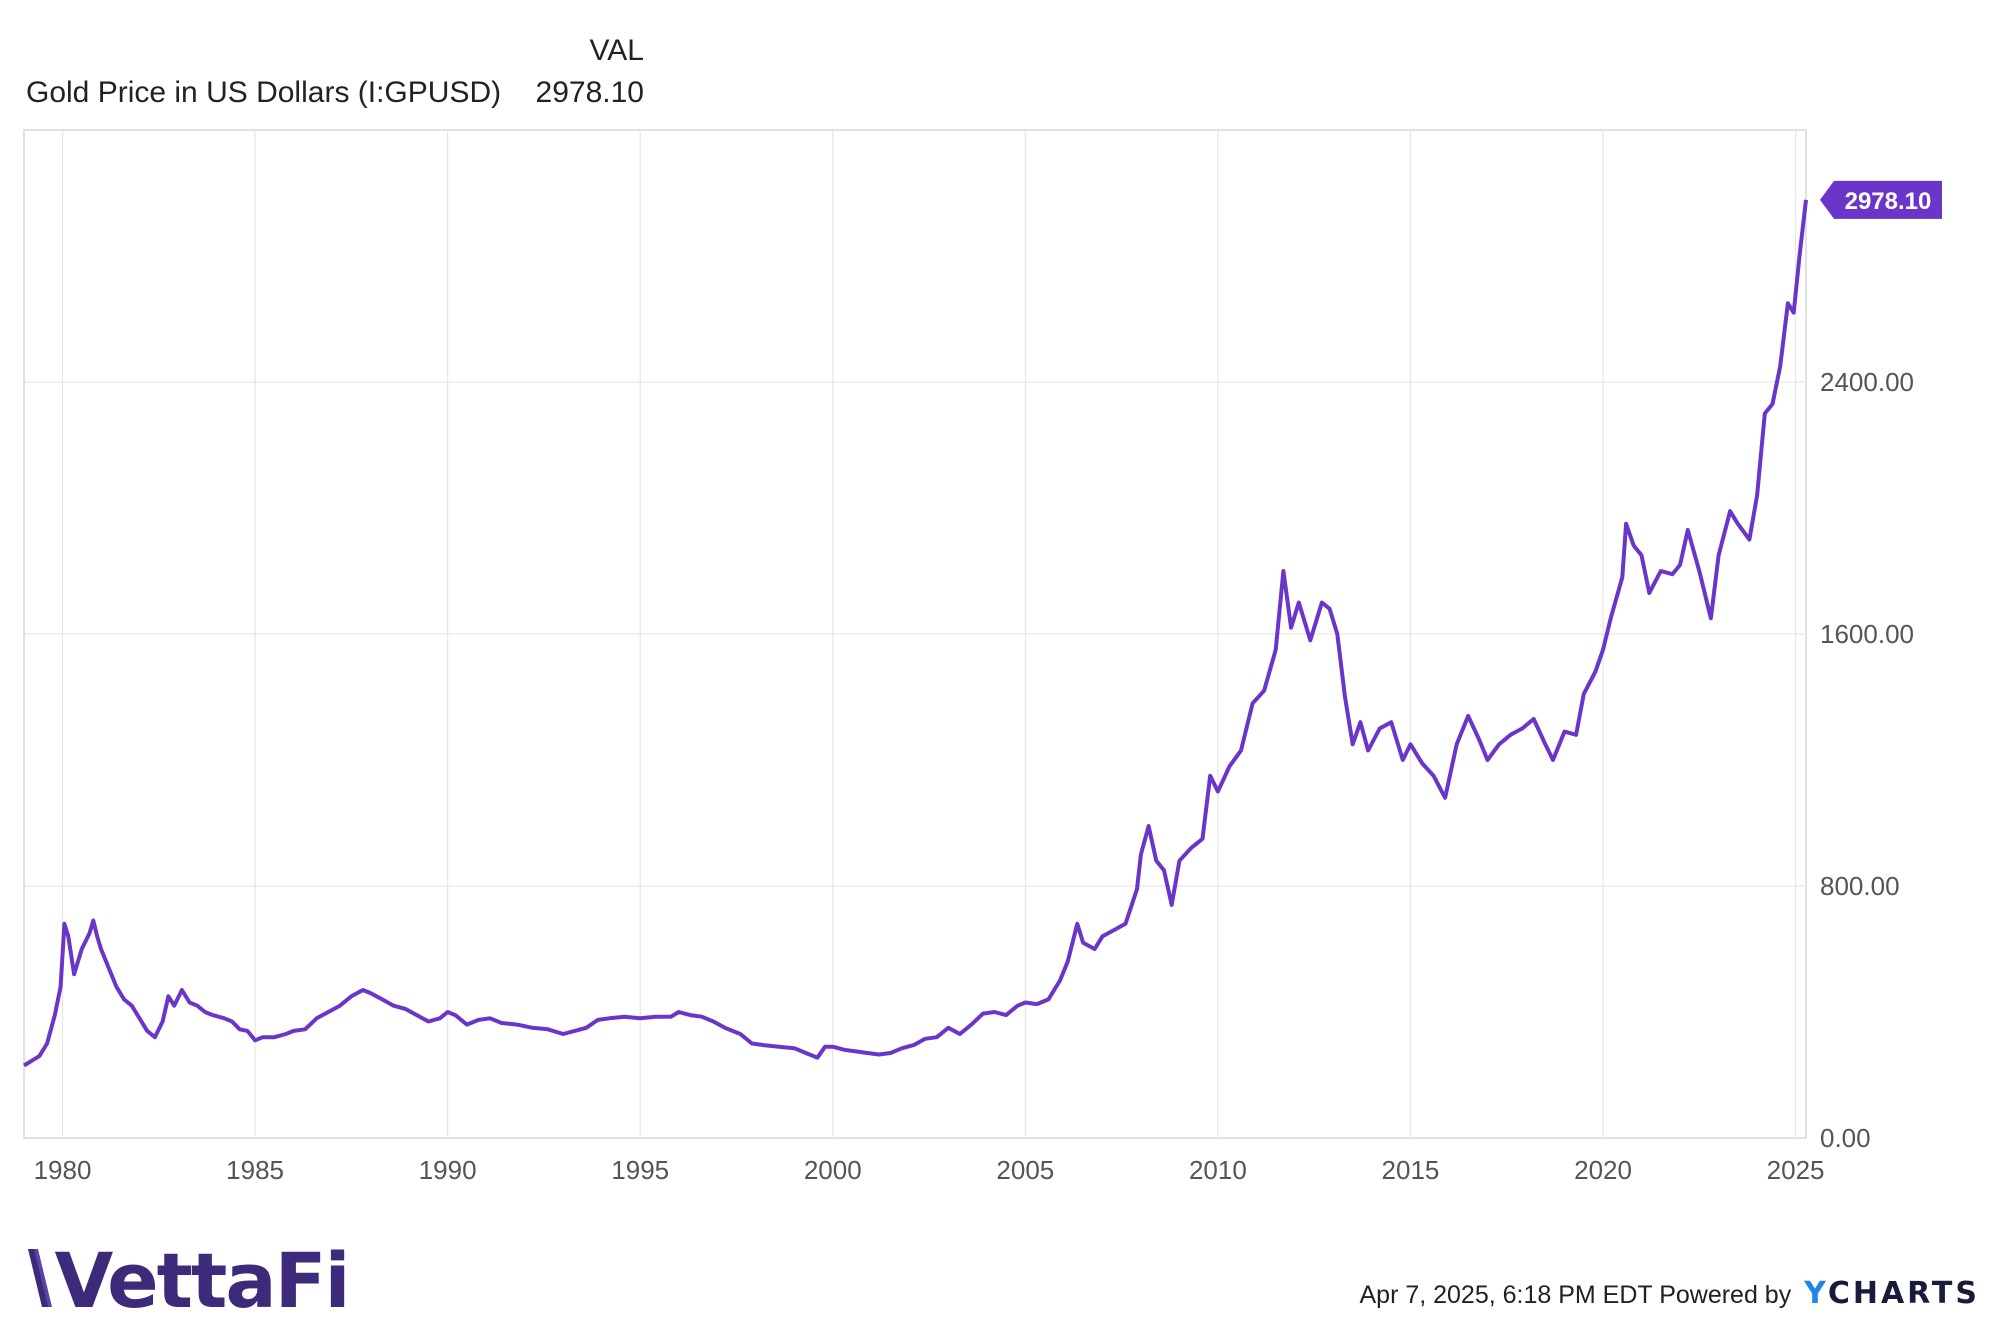 The width and height of the screenshot is (2000, 1325). What do you see at coordinates (1411, 1170) in the screenshot?
I see `x-tick-label: 2015` at bounding box center [1411, 1170].